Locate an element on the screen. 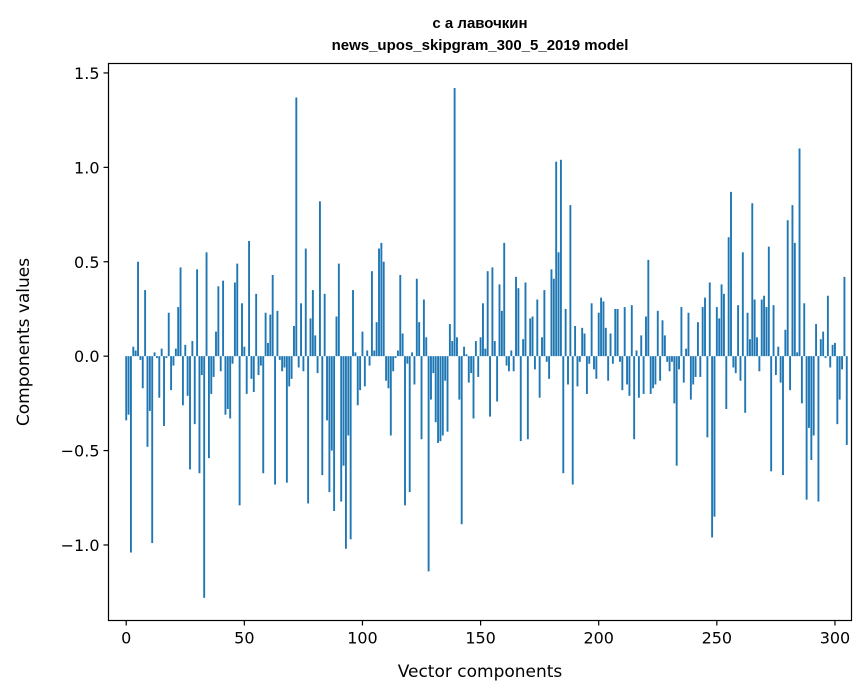 The height and width of the screenshot is (696, 867). y-tick-label: −1.0 is located at coordinates (80, 545).